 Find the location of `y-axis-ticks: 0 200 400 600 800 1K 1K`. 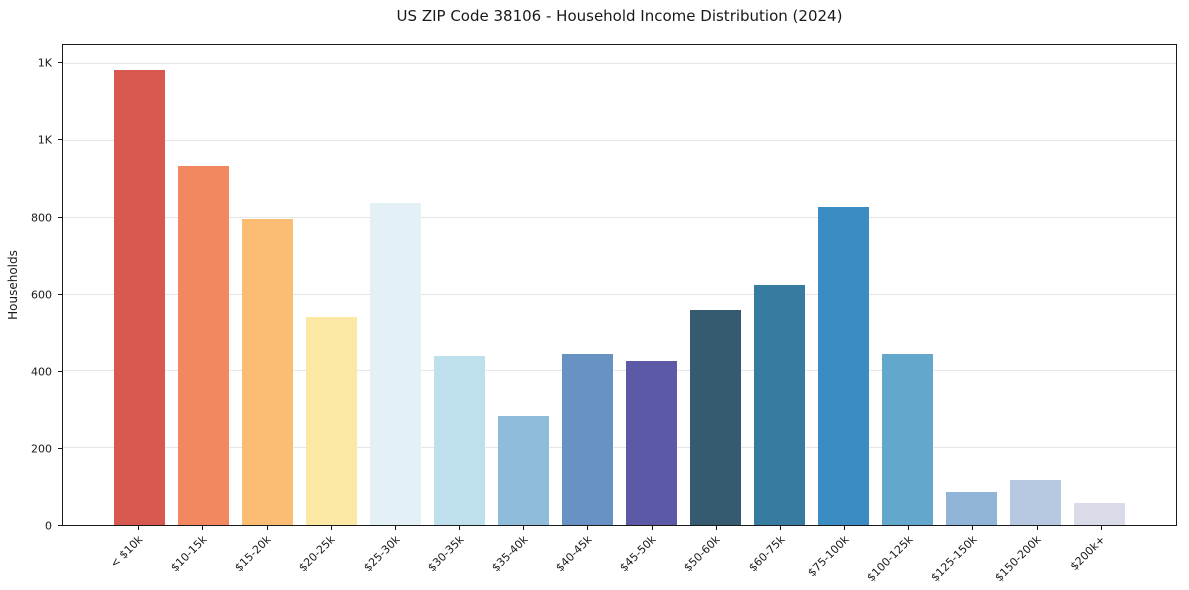

y-axis-ticks: 0 200 400 600 800 1K 1K is located at coordinates (31, 288).